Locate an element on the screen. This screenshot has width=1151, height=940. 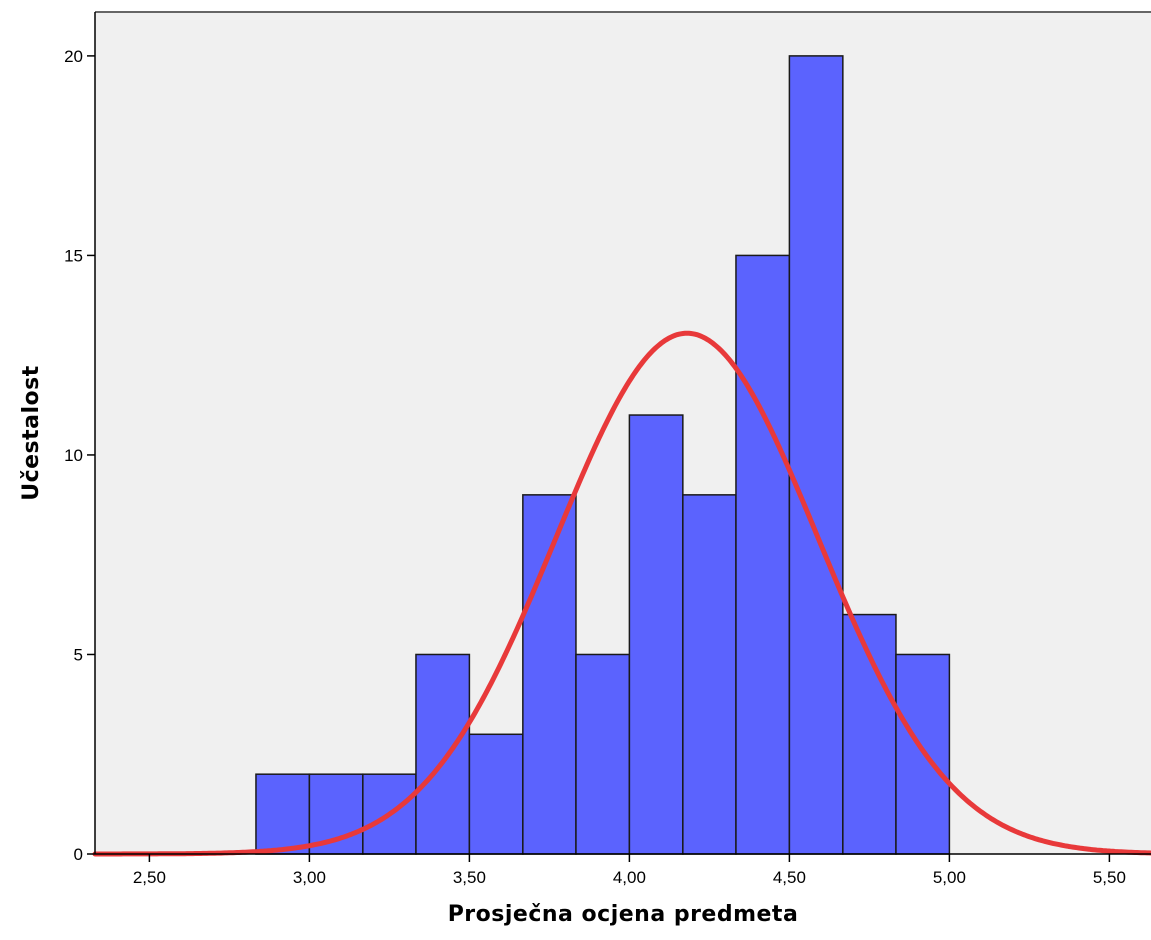
x-tick-label: 2,50 is located at coordinates (149, 877).